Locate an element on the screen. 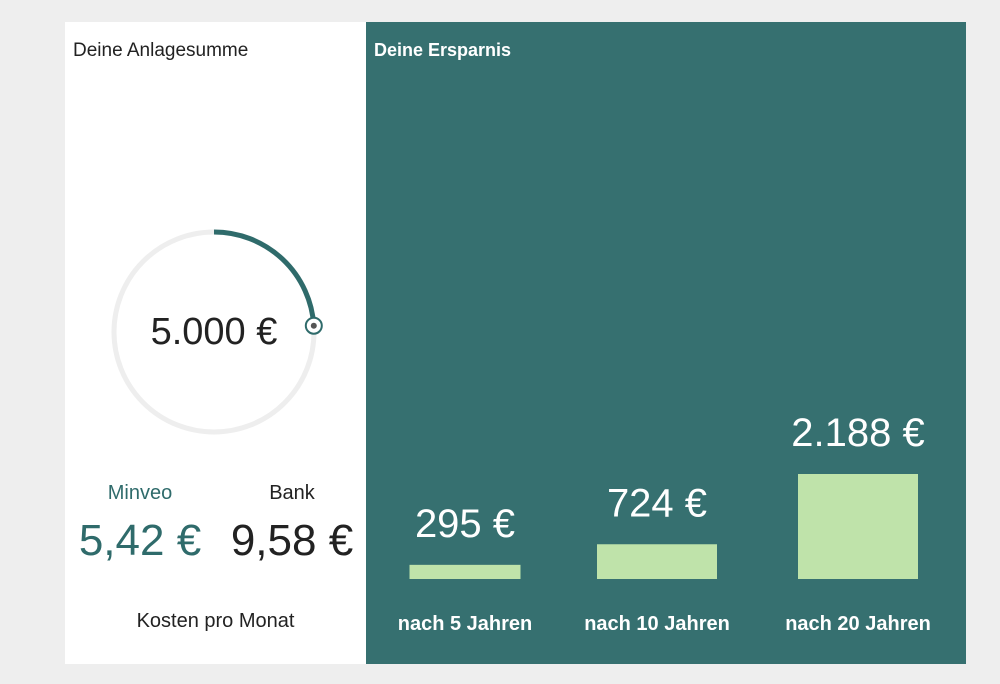 Image resolution: width=1000 pixels, height=684 pixels. bank-cost: Bank 9,58 € is located at coordinates (292, 524).